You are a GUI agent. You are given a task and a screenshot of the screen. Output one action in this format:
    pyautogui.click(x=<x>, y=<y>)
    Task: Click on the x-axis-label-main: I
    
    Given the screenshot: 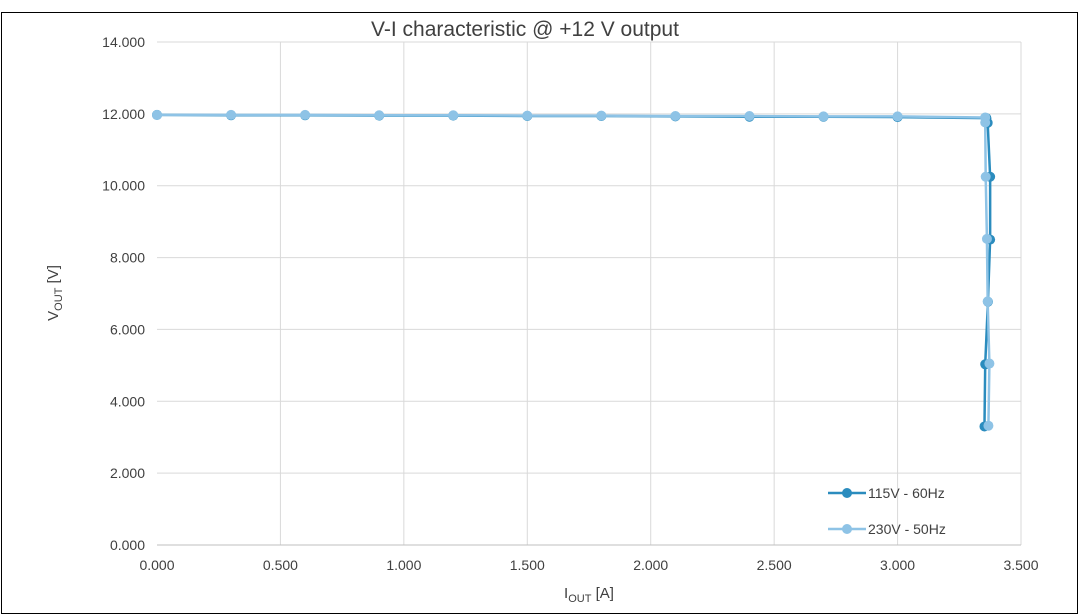 What is the action you would take?
    pyautogui.click(x=566, y=593)
    